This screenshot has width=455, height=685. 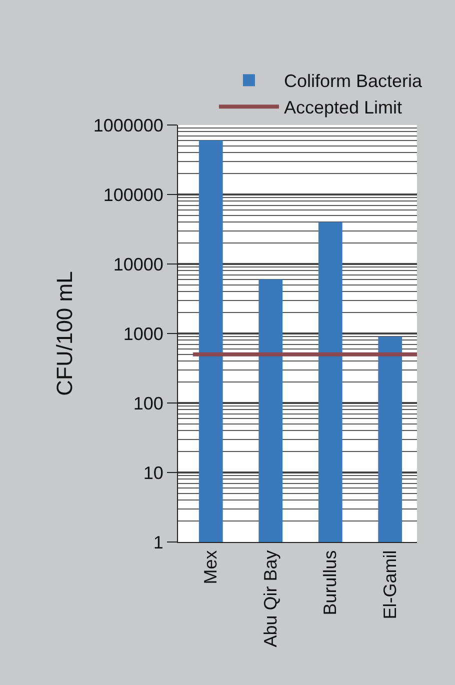 I want to click on y-tick-label: 1000, so click(x=143, y=334).